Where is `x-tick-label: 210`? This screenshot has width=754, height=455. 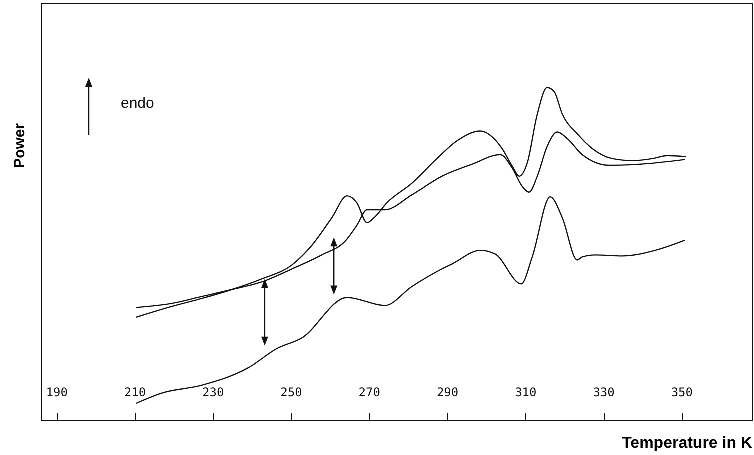 x-tick-label: 210 is located at coordinates (135, 393).